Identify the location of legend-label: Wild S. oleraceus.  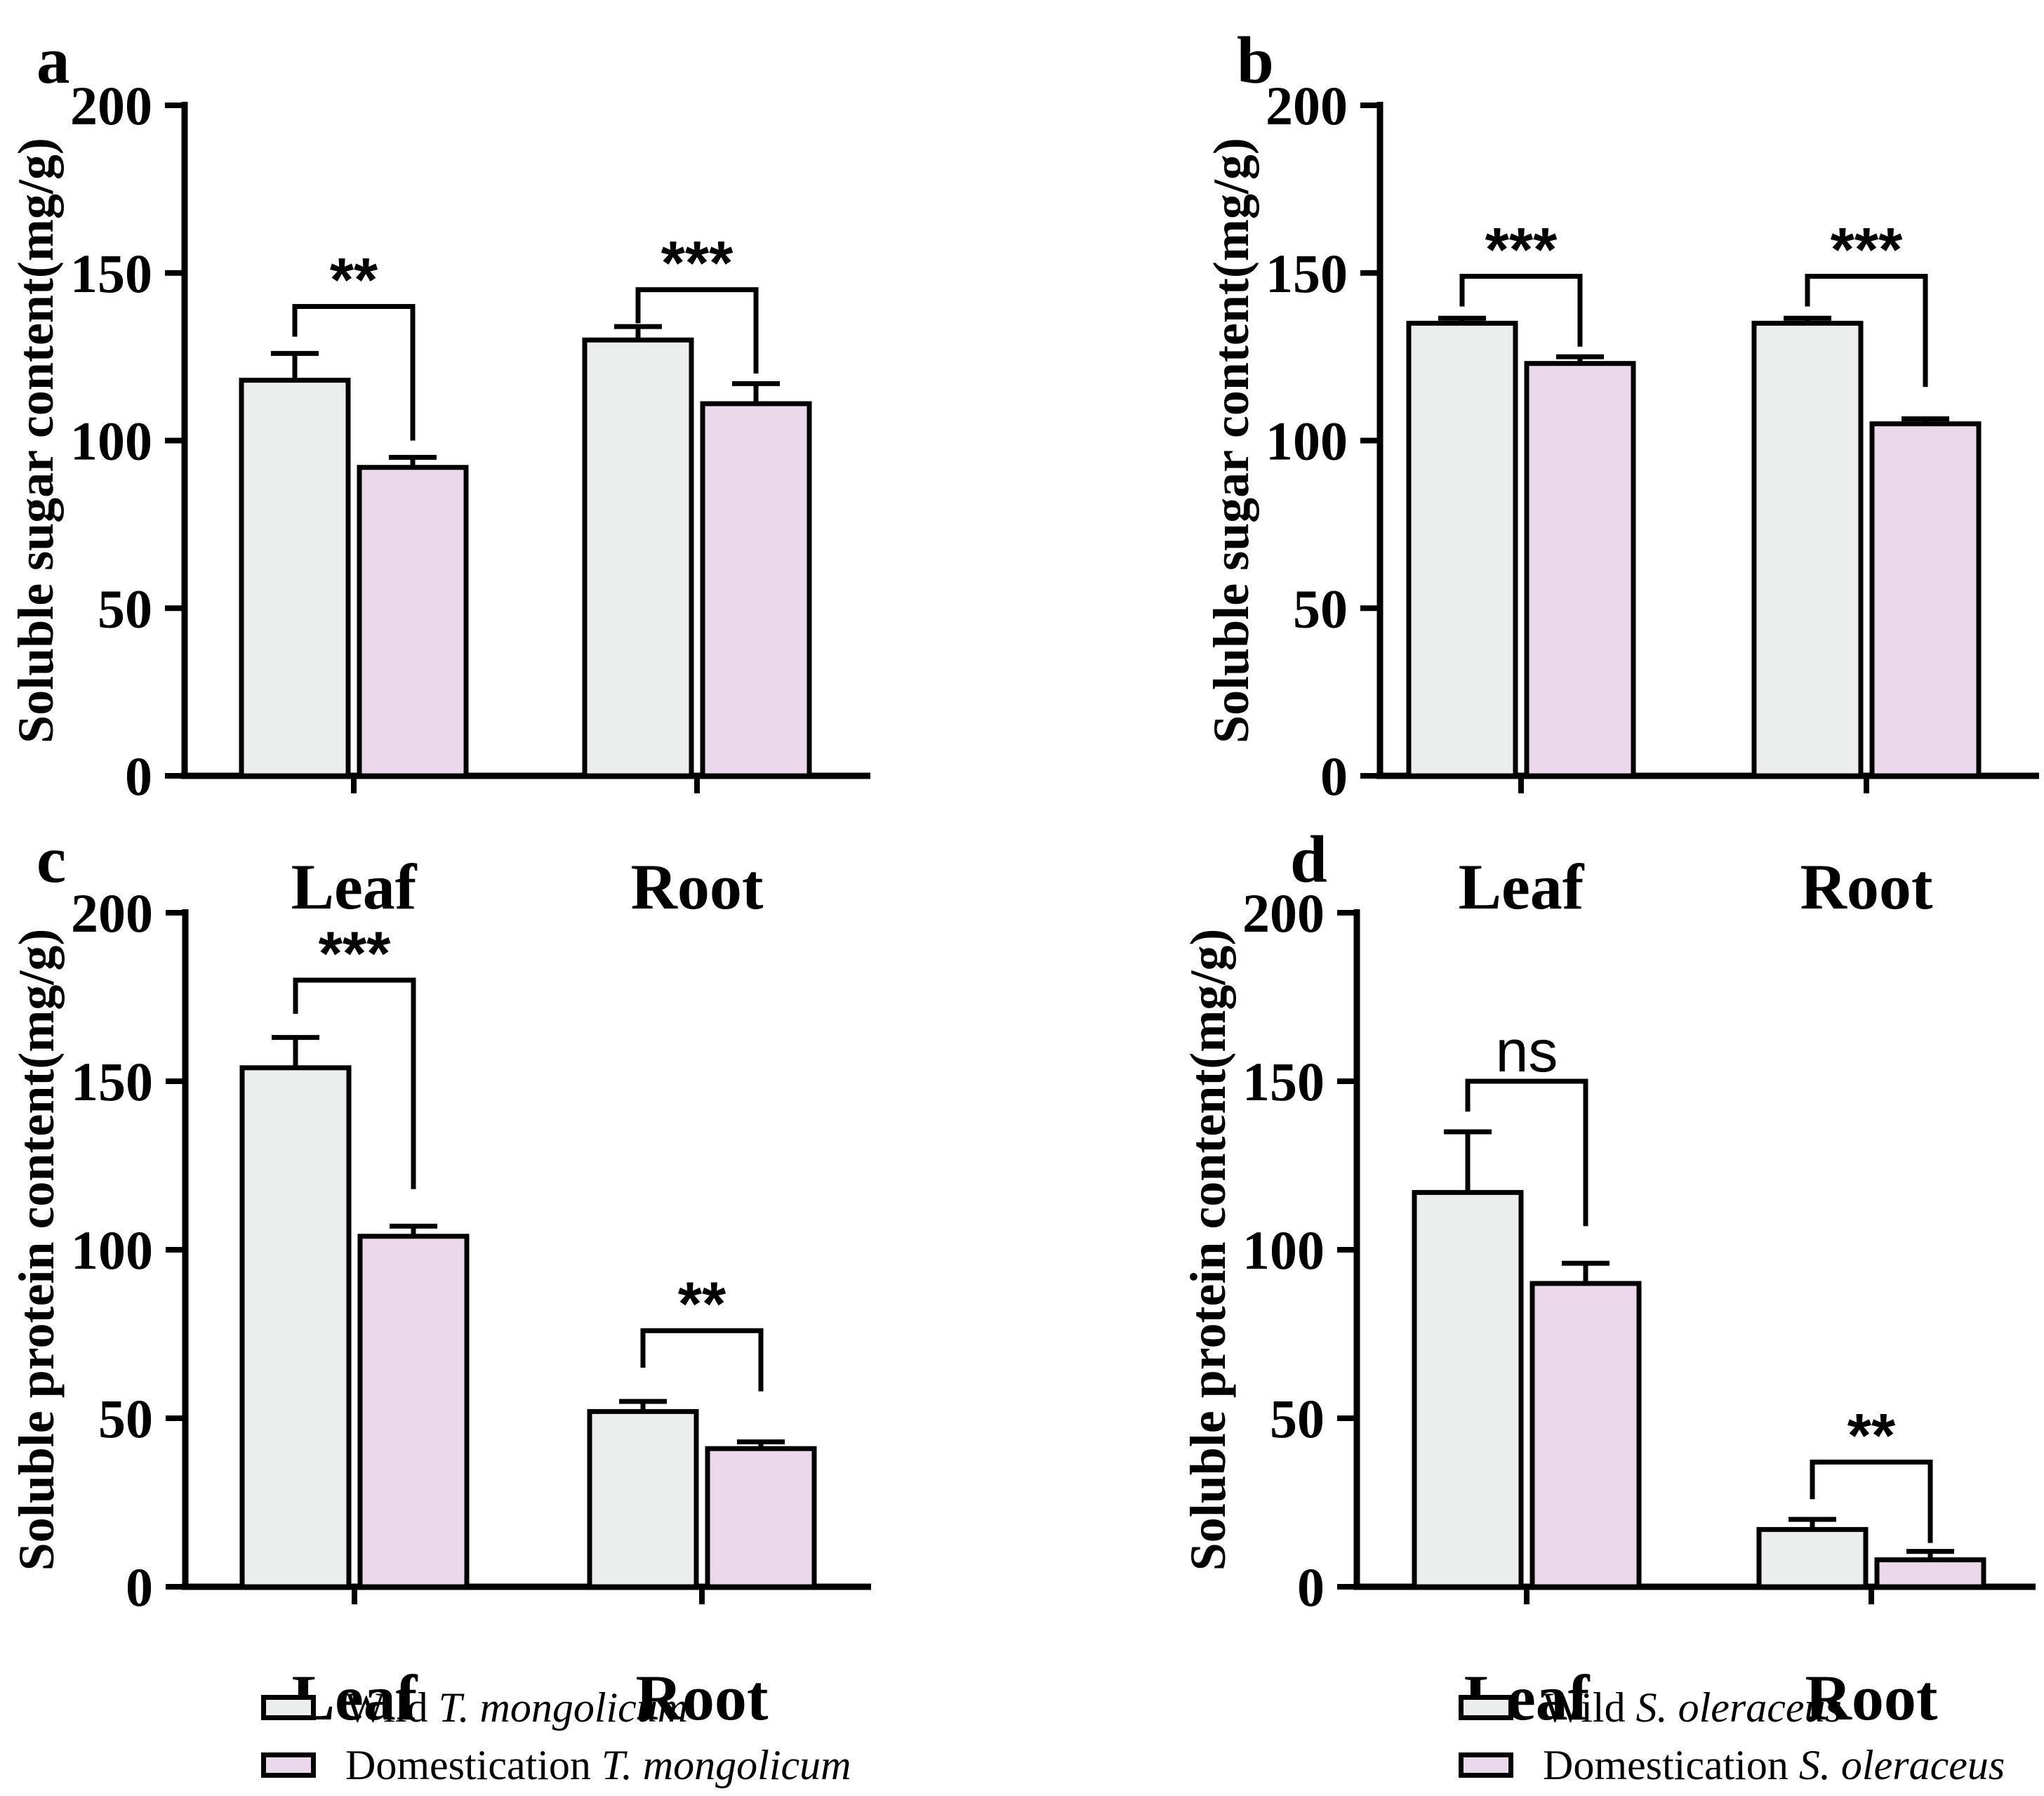
(1692, 1708).